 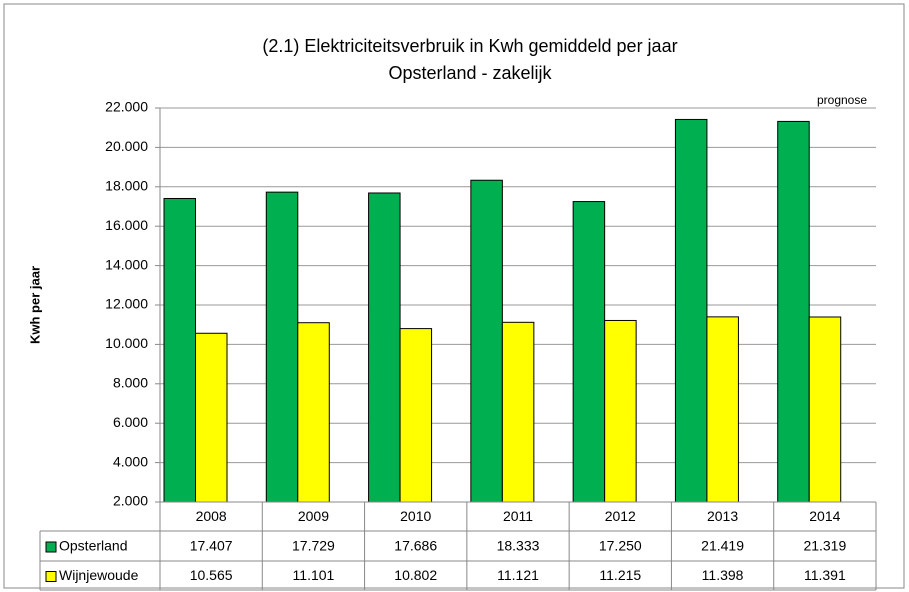 I want to click on y-tick-label: 2.000, so click(x=130, y=501).